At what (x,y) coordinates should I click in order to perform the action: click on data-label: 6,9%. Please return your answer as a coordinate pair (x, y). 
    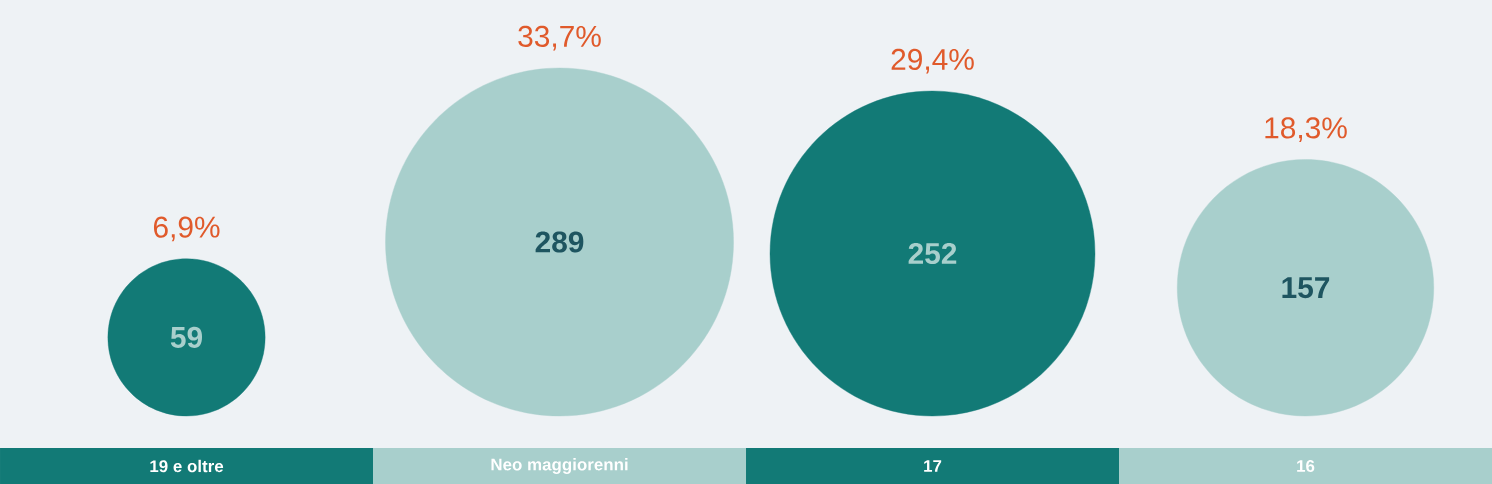
    Looking at the image, I should click on (186, 229).